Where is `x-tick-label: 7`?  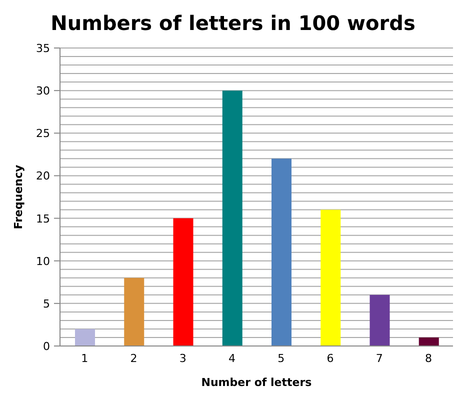
x-tick-label: 7 is located at coordinates (379, 358).